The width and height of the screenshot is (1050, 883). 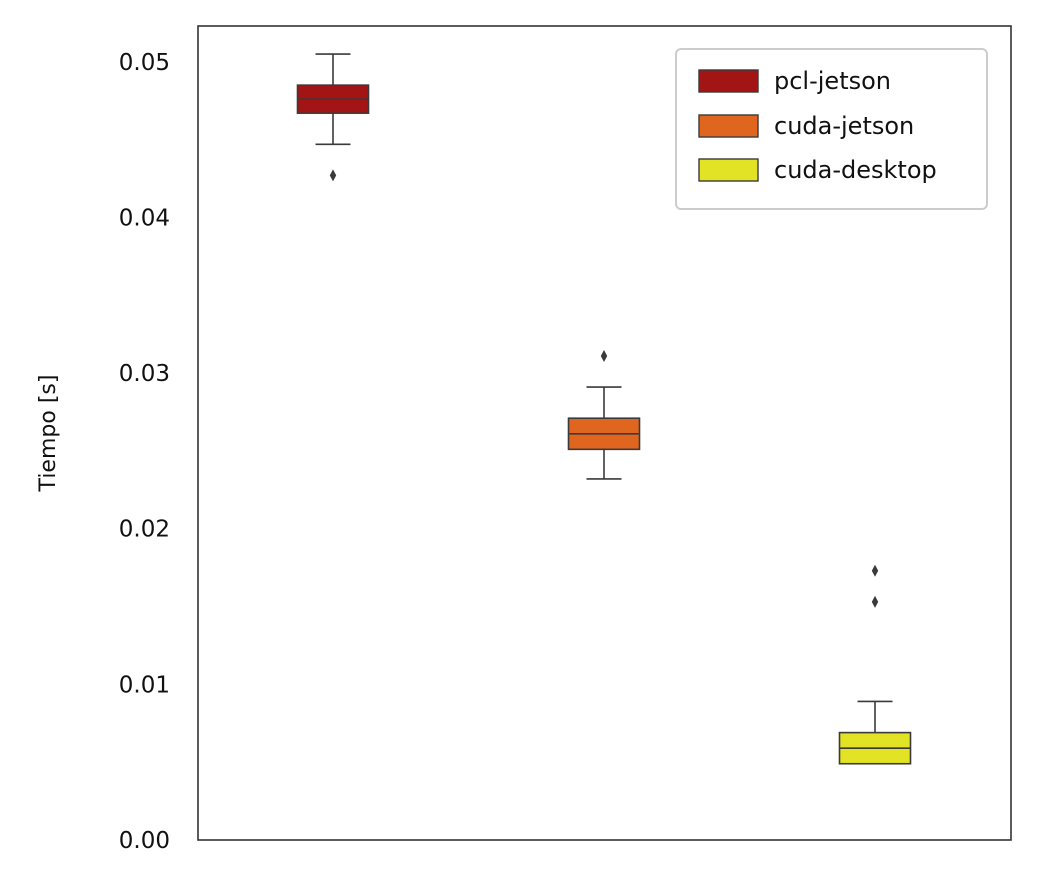 I want to click on legend-swatch-cuda-desktop, so click(x=728, y=170).